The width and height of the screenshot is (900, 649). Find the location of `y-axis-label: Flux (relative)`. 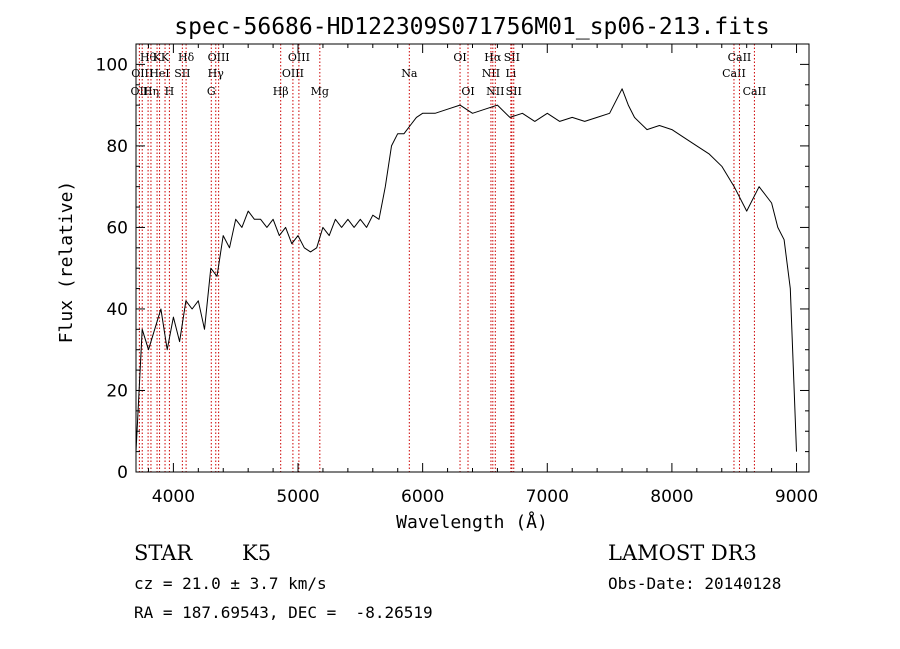

y-axis-label: Flux (relative) is located at coordinates (66, 262).